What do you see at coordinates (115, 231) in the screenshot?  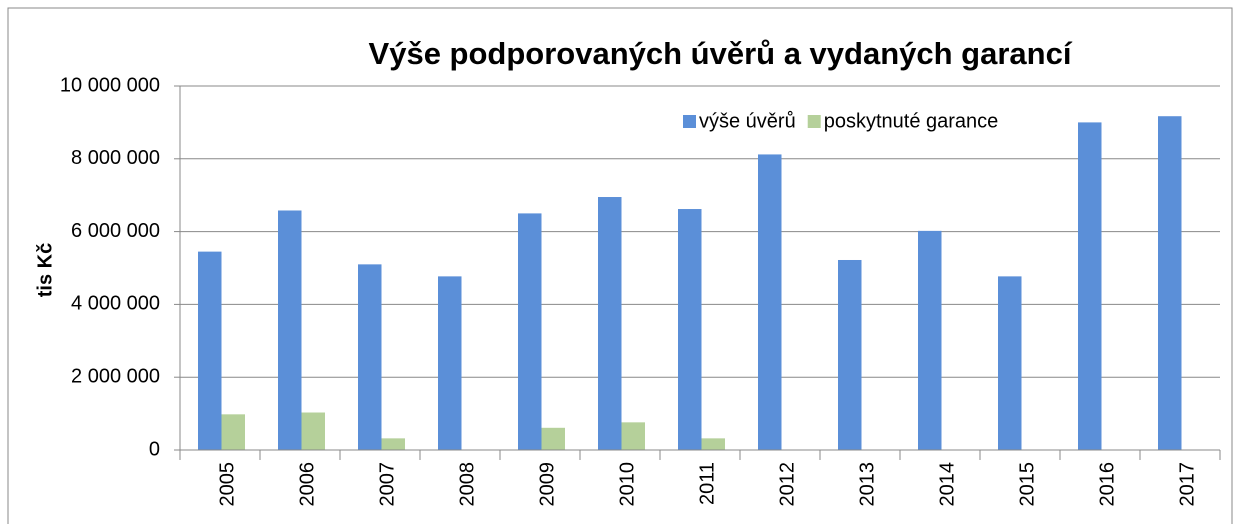 I see `y-tick-label: 6 000 000` at bounding box center [115, 231].